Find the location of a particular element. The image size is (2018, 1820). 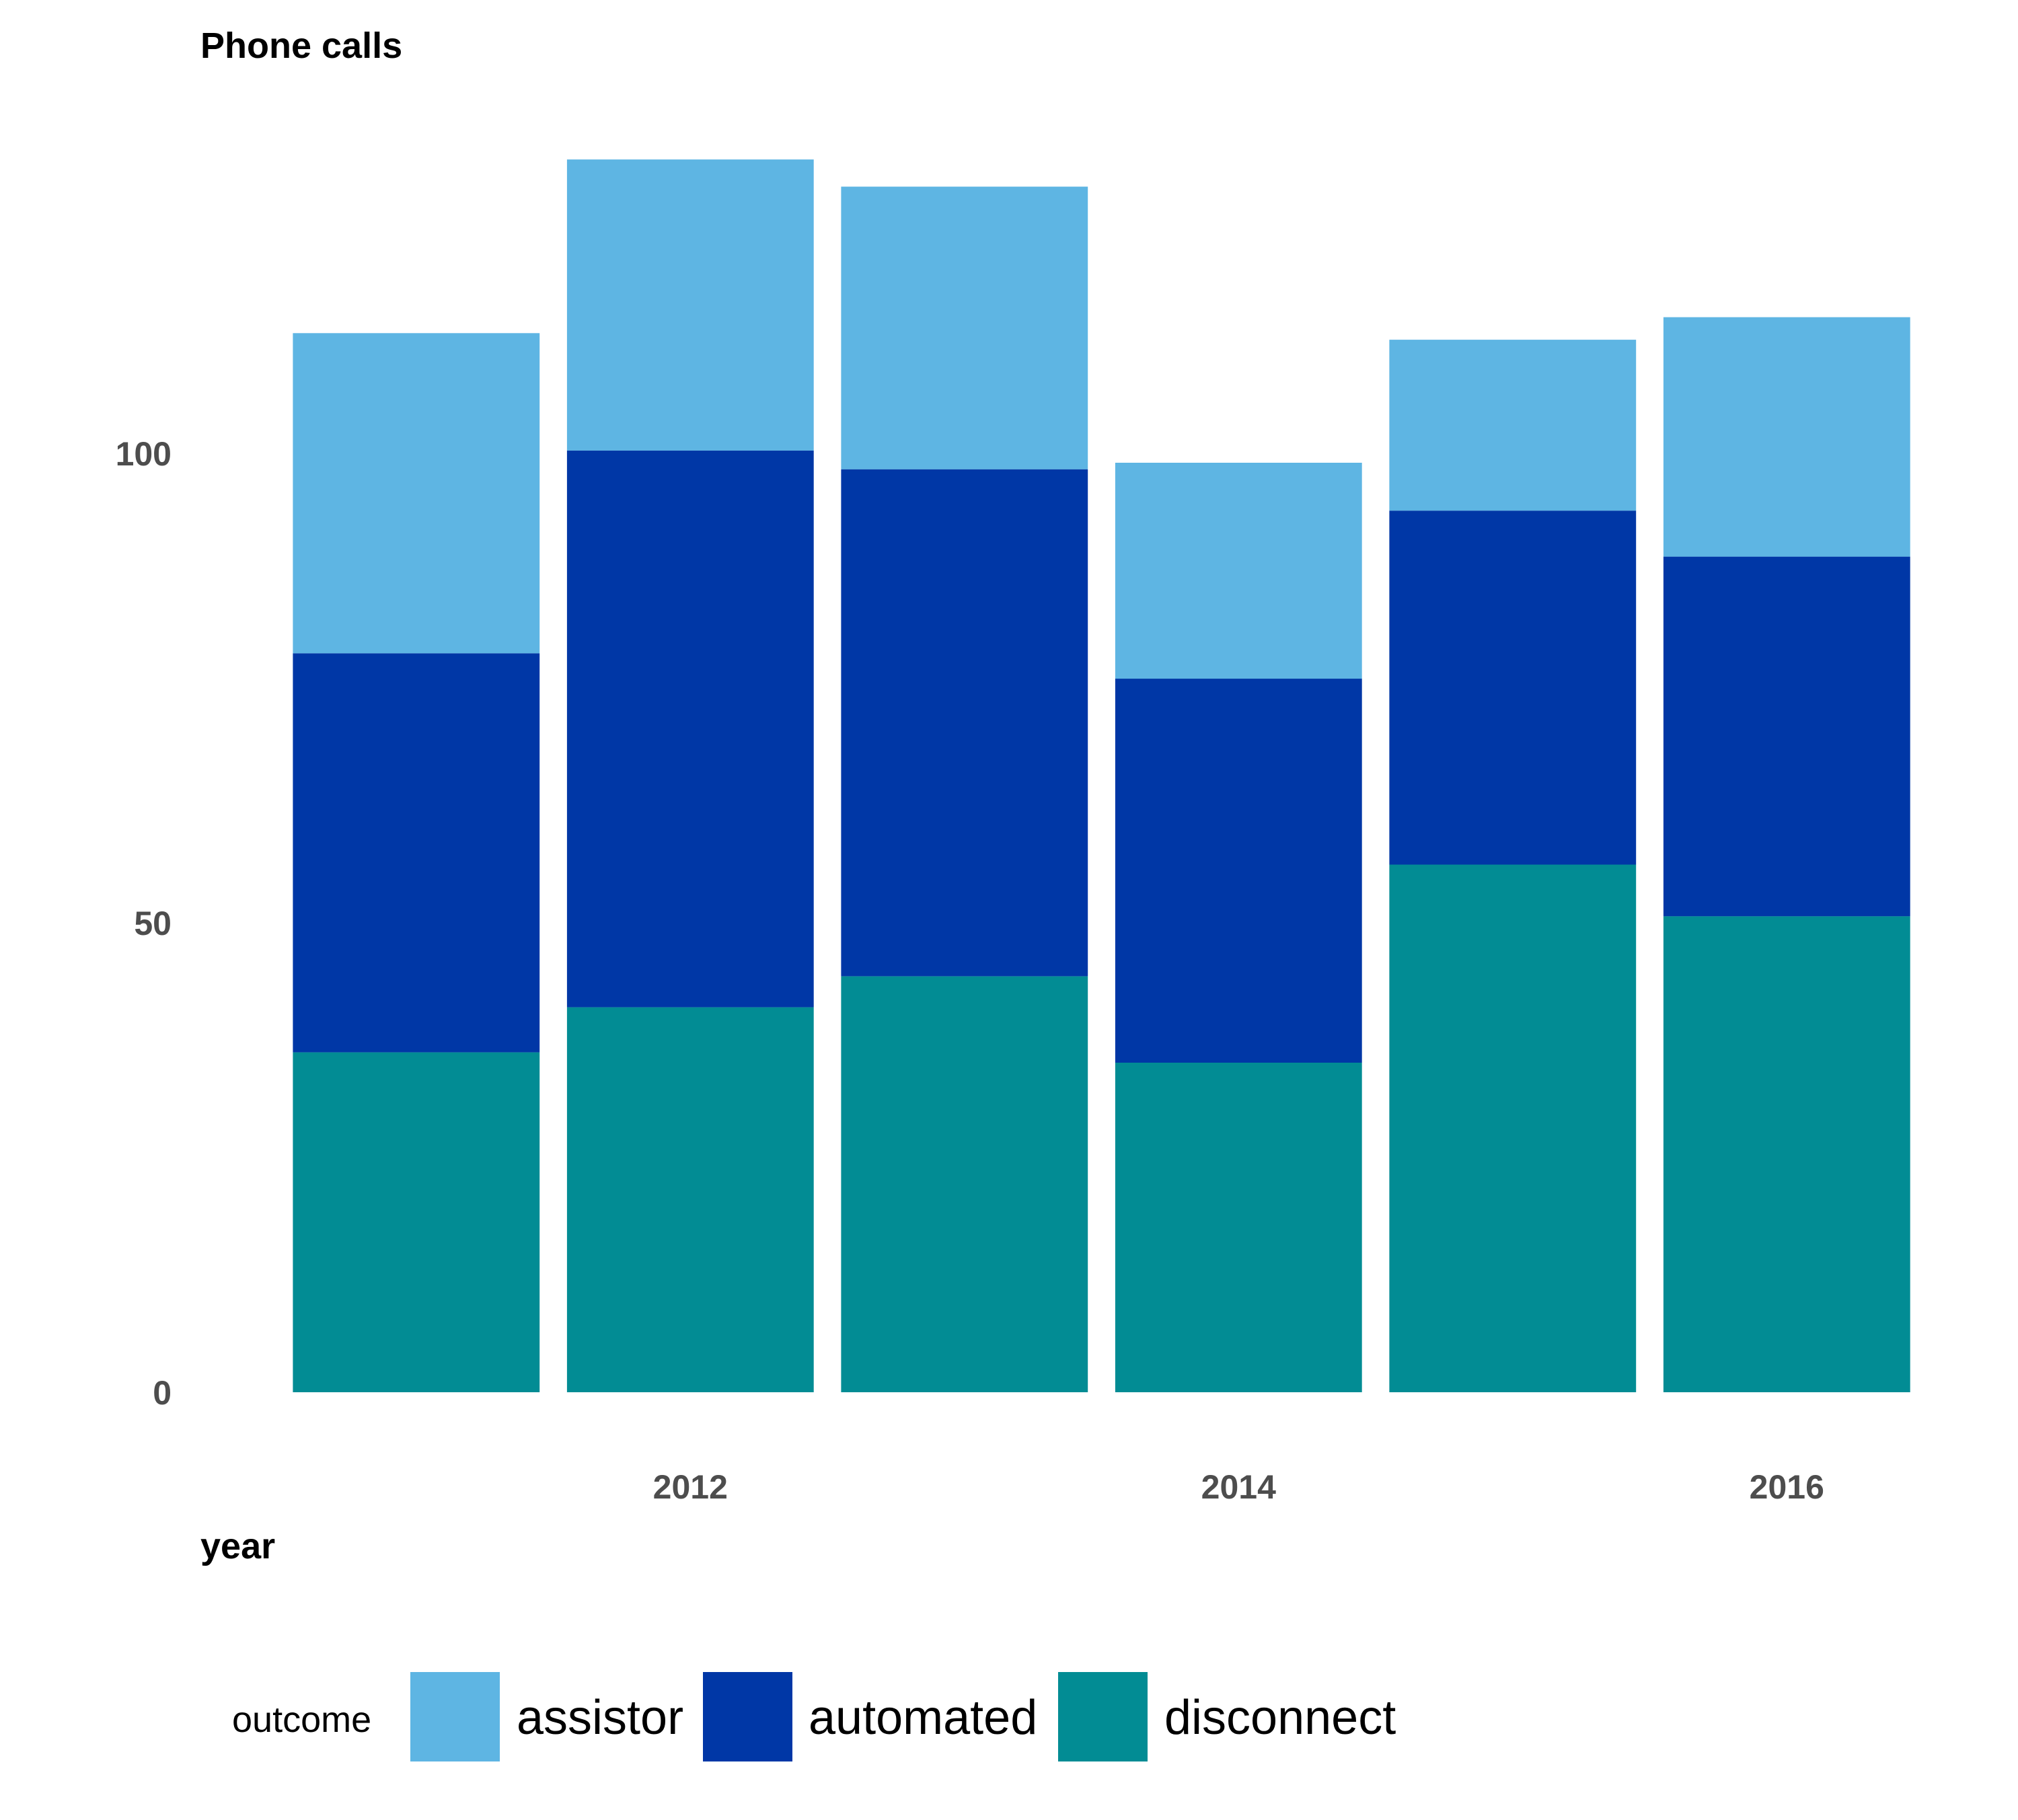

x-axis-label: year is located at coordinates (237, 1546).